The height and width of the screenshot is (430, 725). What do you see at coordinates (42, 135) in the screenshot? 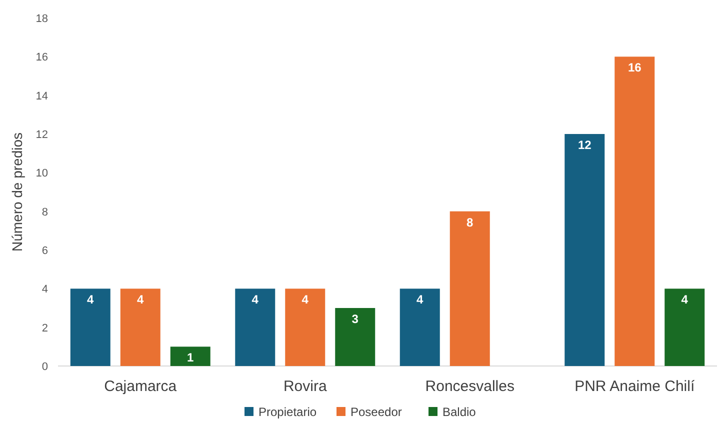
I see `y-tick-label: 12` at bounding box center [42, 135].